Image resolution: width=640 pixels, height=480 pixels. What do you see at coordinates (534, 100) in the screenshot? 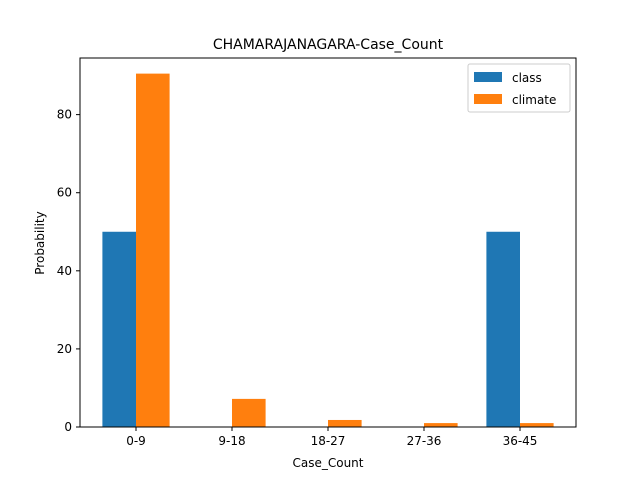
I see `legend-label-climate: climate` at bounding box center [534, 100].